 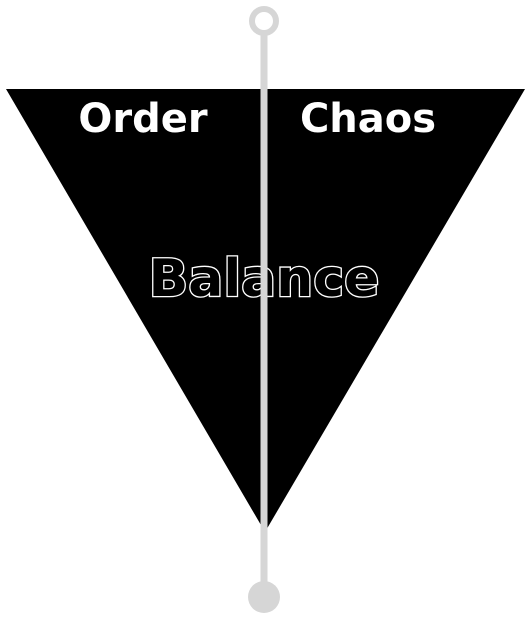 I want to click on order-label: Order, so click(x=142, y=119).